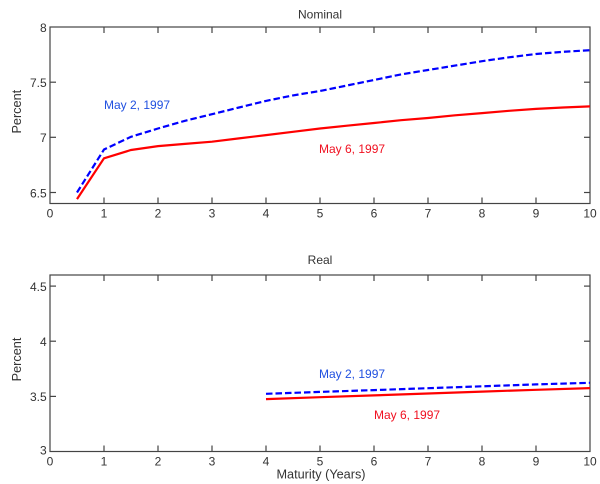  Describe the element at coordinates (38, 83) in the screenshot. I see `svg-text: 7.5` at that location.